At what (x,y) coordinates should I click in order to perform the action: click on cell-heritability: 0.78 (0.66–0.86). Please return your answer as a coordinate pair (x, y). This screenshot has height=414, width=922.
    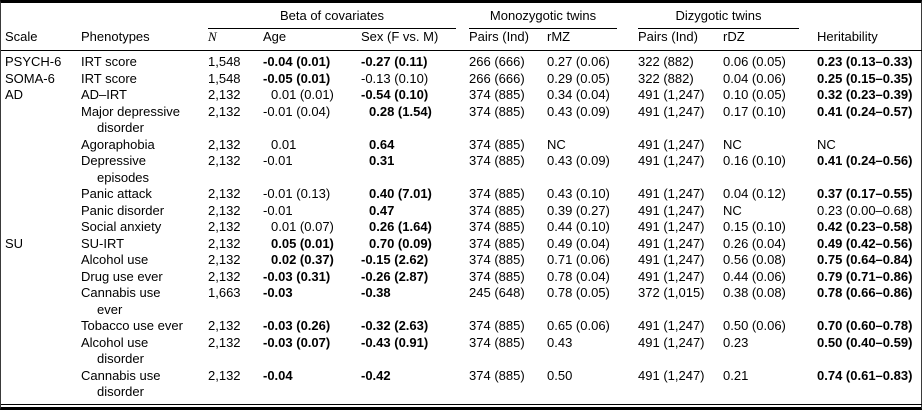
    Looking at the image, I should click on (865, 292).